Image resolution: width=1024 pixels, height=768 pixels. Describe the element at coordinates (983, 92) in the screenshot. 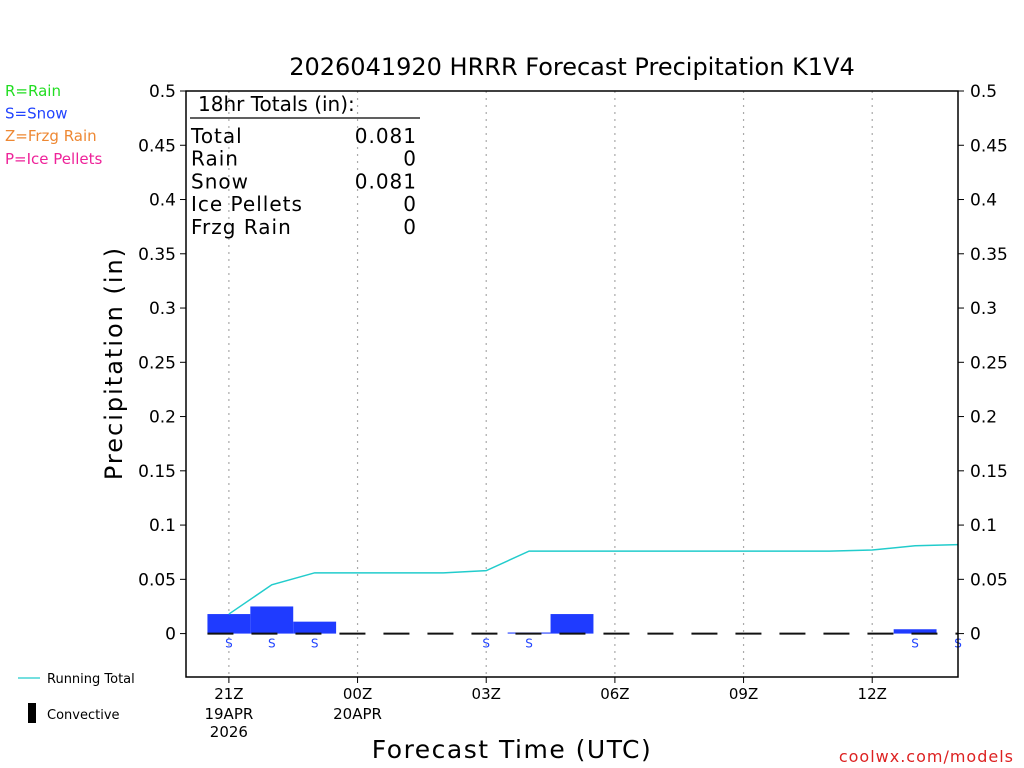

I see `y-tick-label-right-10: 0.5` at that location.